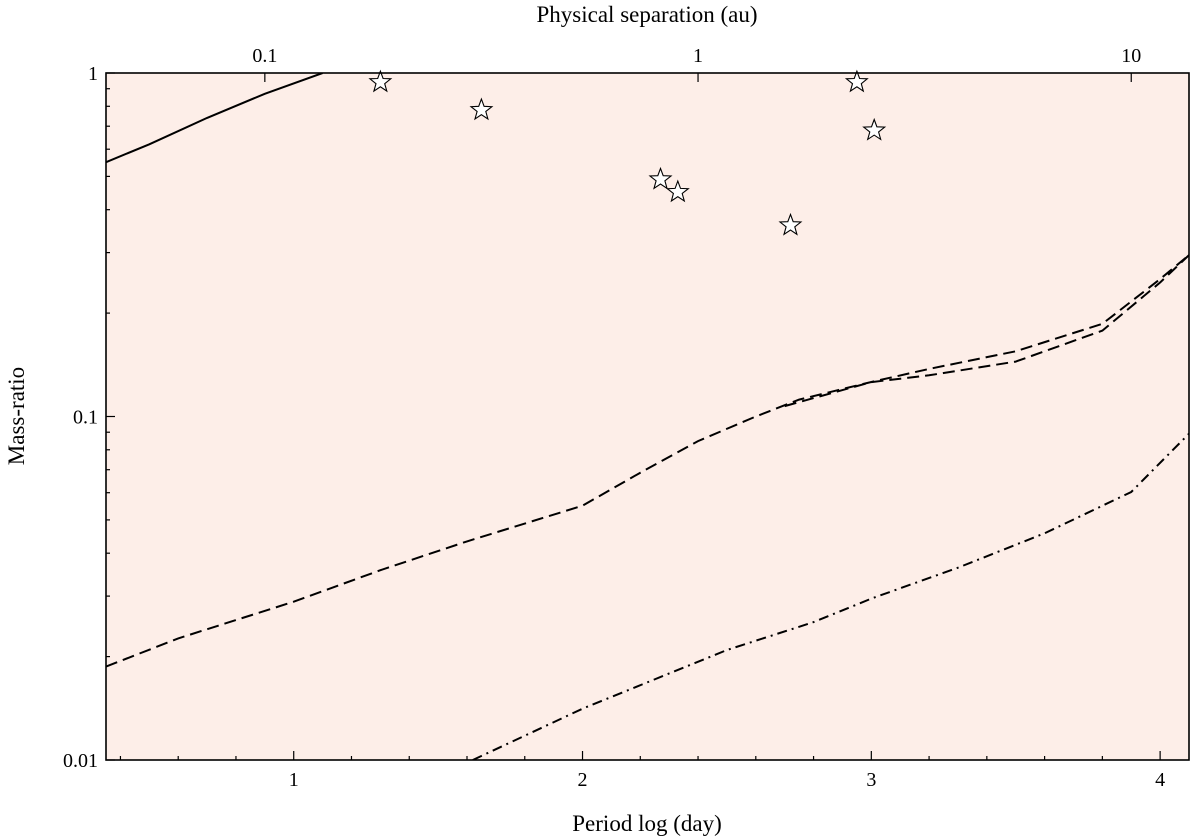 The height and width of the screenshot is (840, 1200). I want to click on solid-contour, so click(214, 118).